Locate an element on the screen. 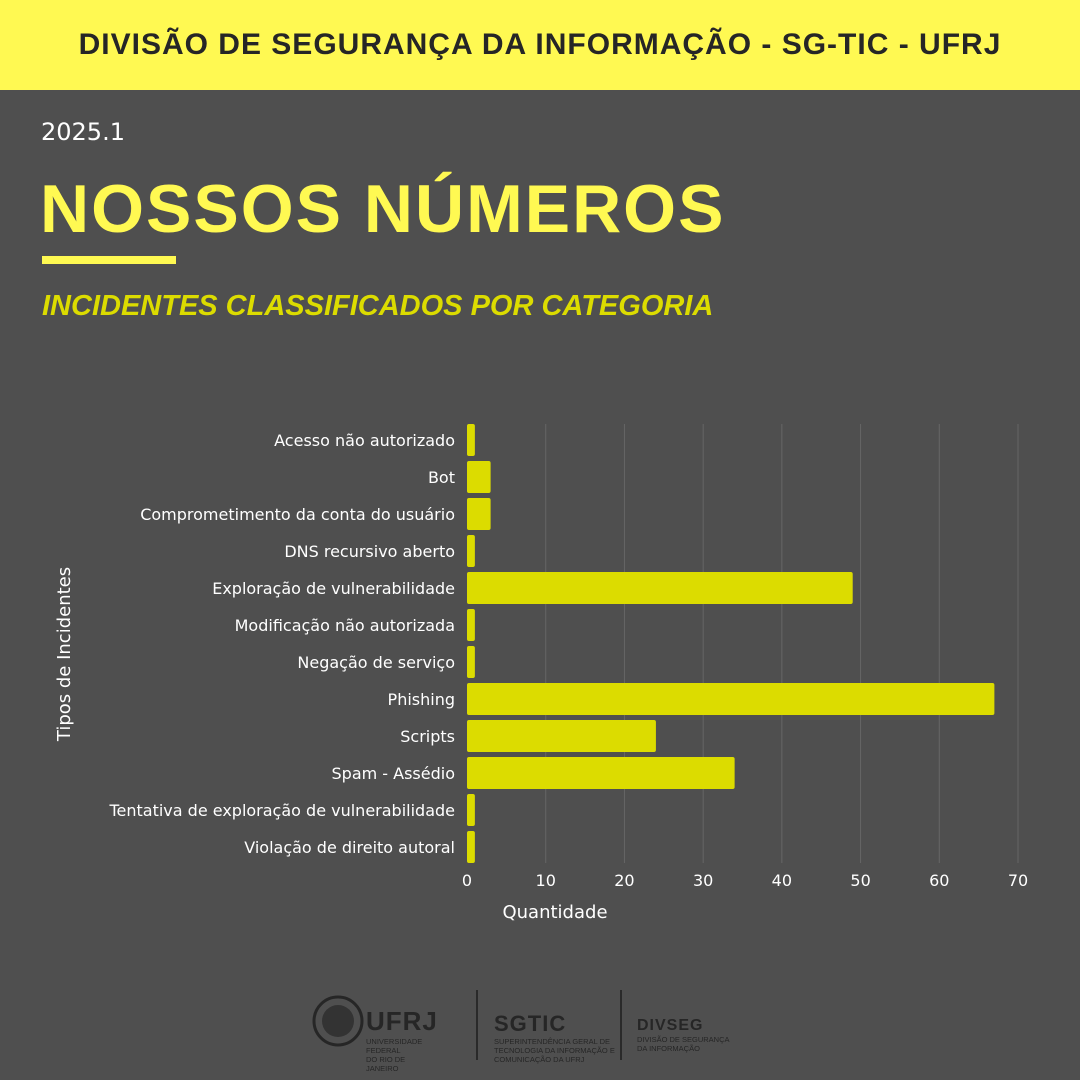 The height and width of the screenshot is (1080, 1080). page-title: NOSSOS NÚMEROS is located at coordinates (383, 209).